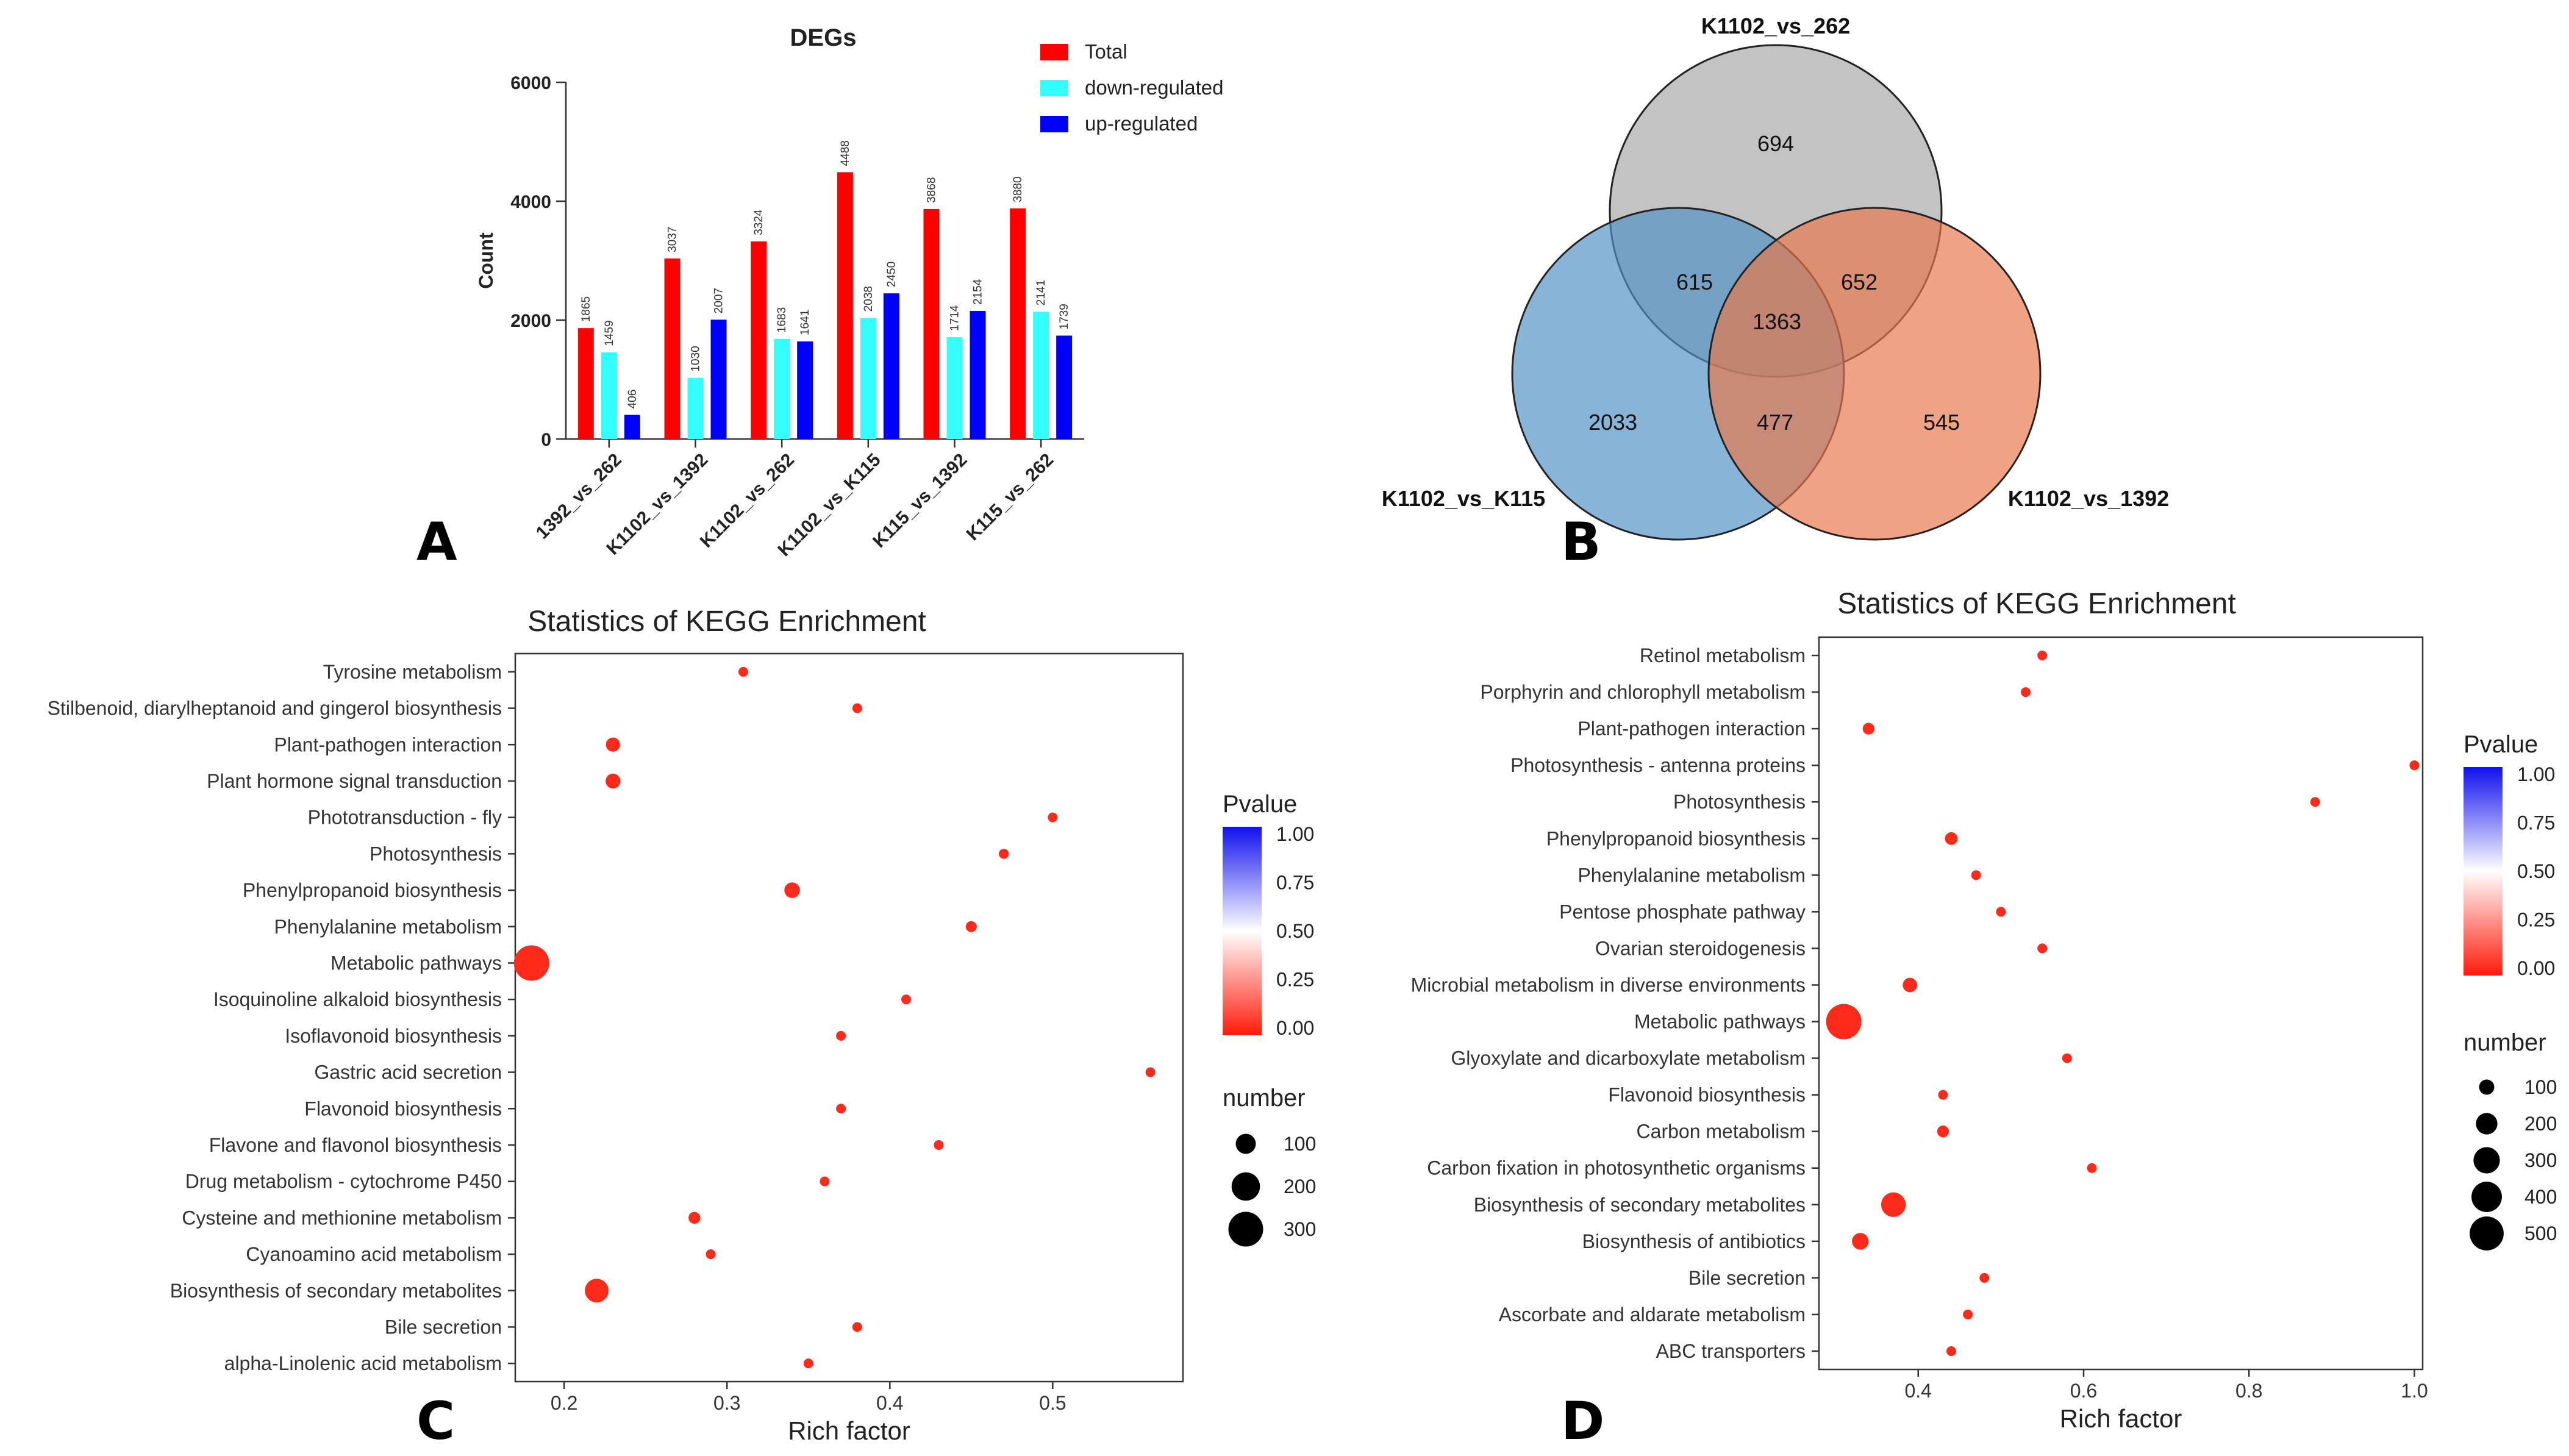 The image size is (2569, 1456). I want to click on a-y-tick-label: 0, so click(546, 440).